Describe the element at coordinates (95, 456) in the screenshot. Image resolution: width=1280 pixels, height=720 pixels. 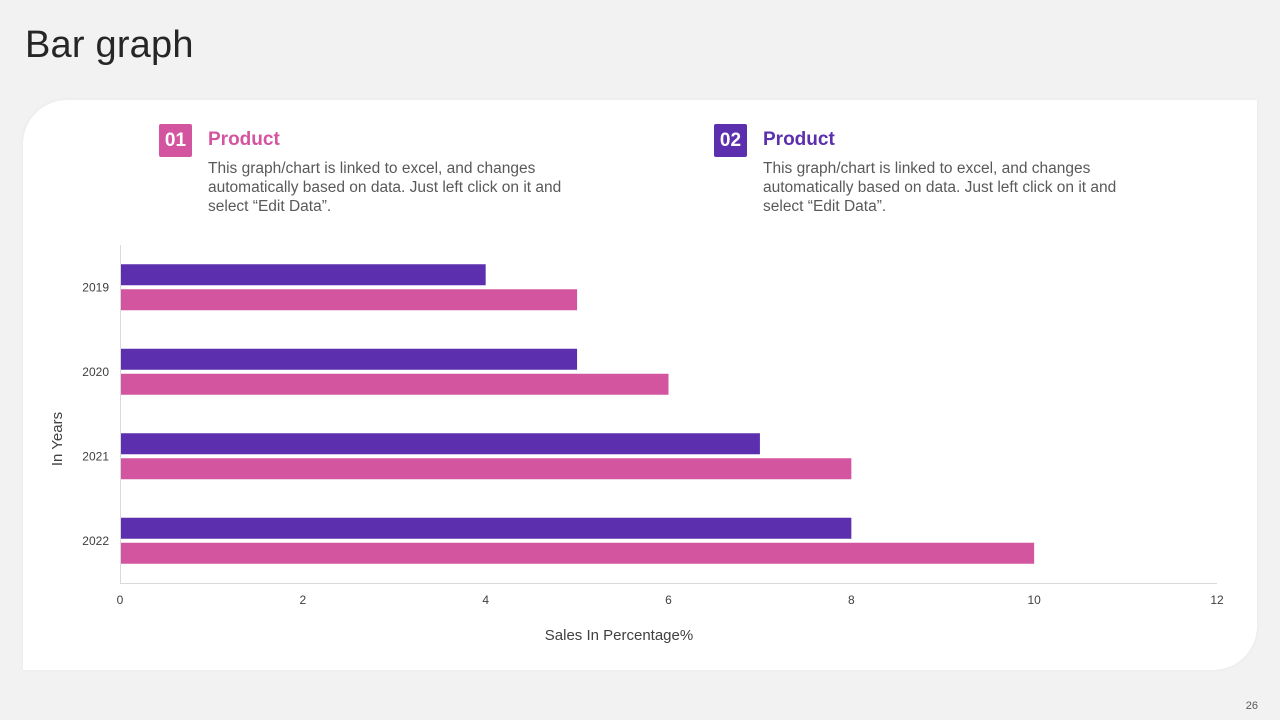
I see `y-tick-label-2021: 2021` at that location.